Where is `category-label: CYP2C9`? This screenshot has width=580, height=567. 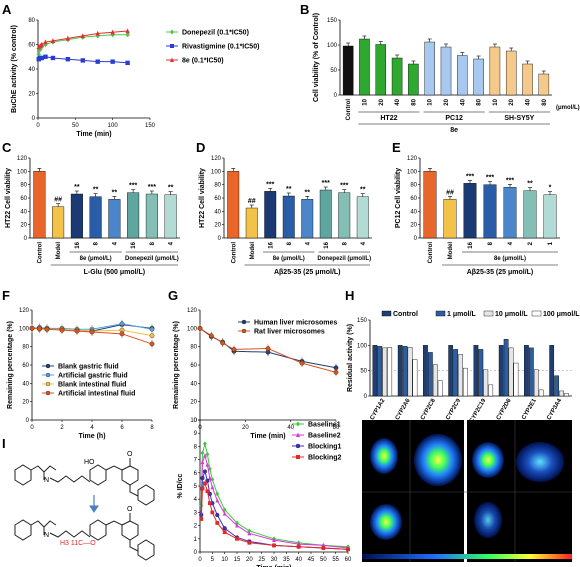 category-label: CYP2C9 is located at coordinates (453, 409).